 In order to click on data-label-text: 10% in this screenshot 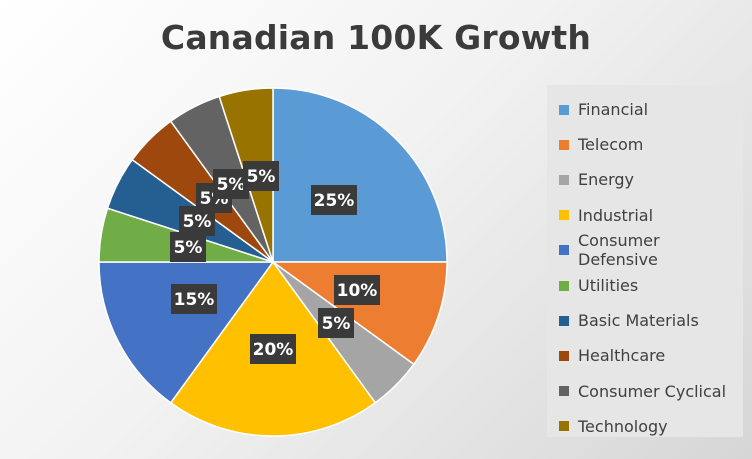, I will do `click(357, 291)`.